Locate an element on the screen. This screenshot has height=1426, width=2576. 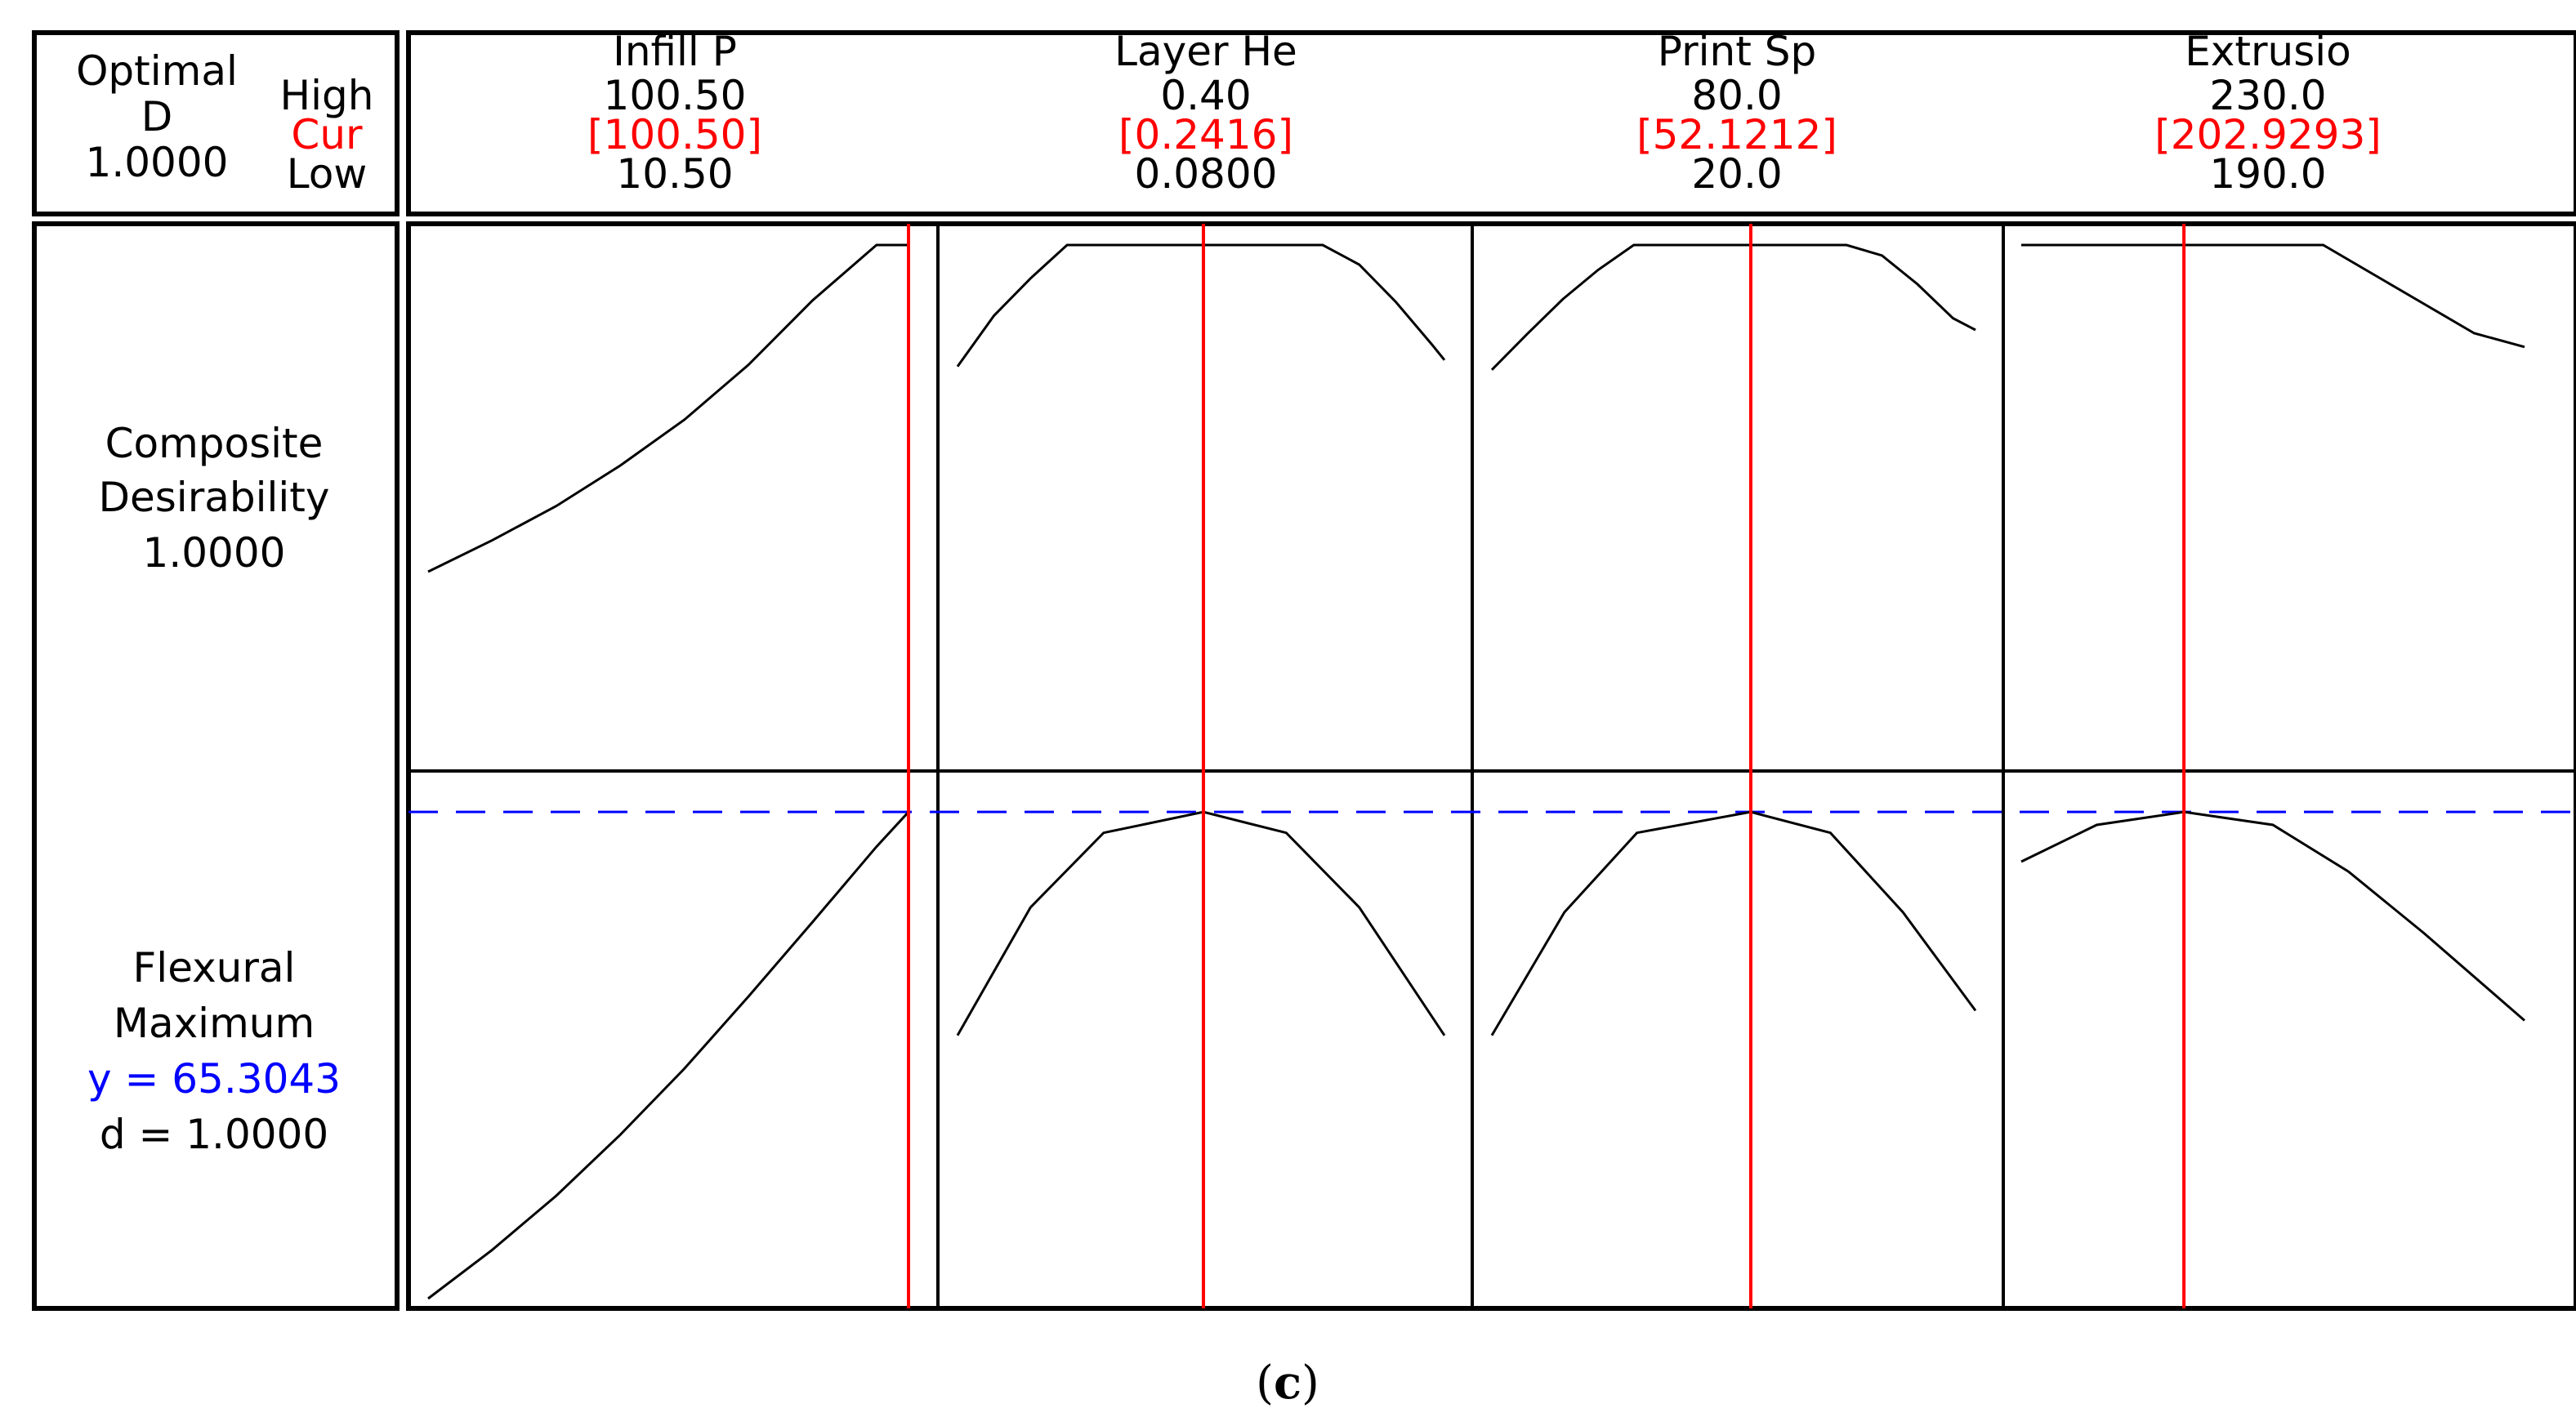
factor-low: 10.50 is located at coordinates (675, 174).